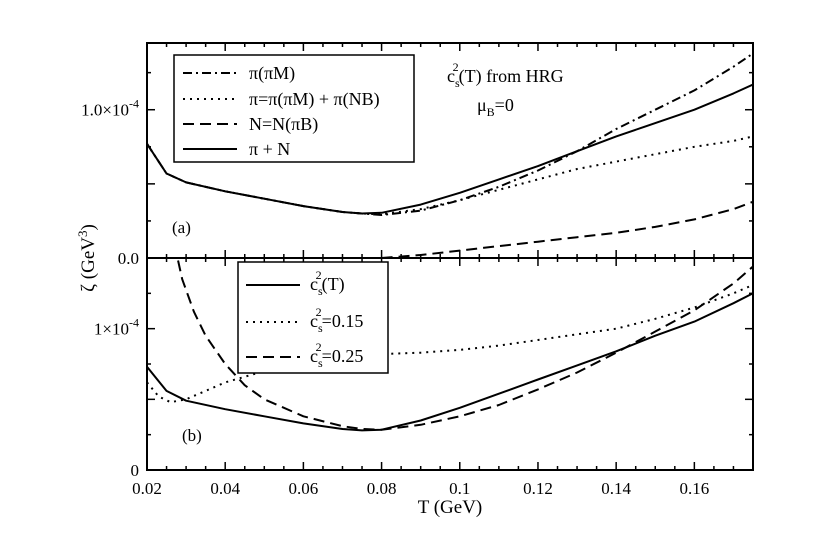 This screenshot has height=558, width=820. Describe the element at coordinates (450, 507) in the screenshot. I see `x-axis-title: T (GeV)` at that location.